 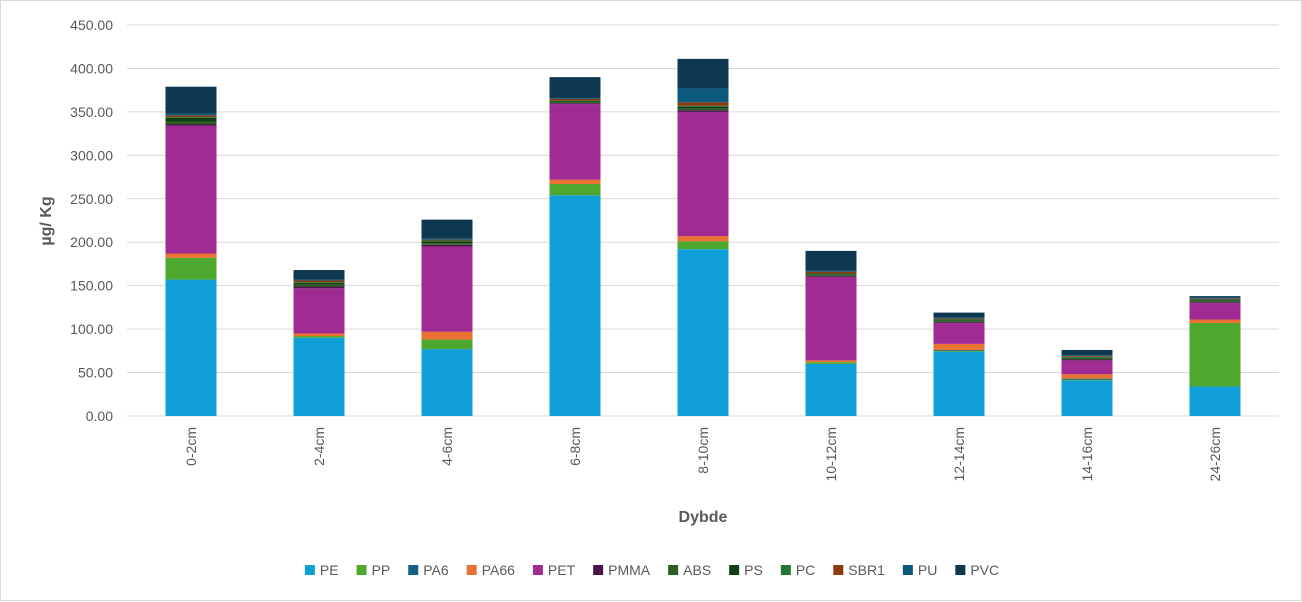 I want to click on bar-segment-pc-12-14cm, so click(x=959, y=320).